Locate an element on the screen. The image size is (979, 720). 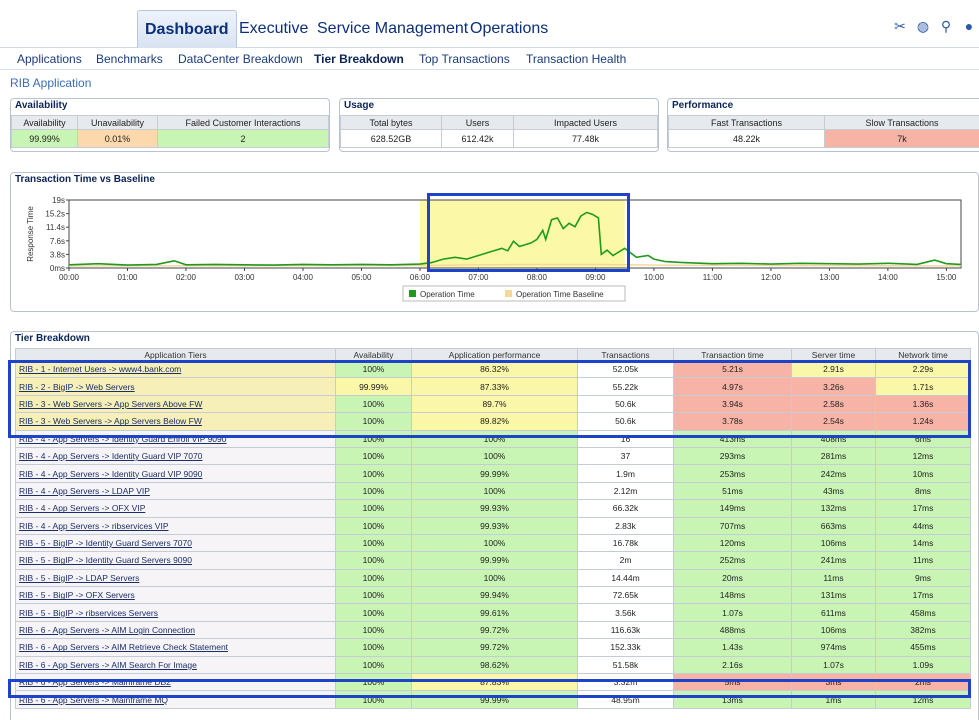
users-header: Users is located at coordinates (477, 122).